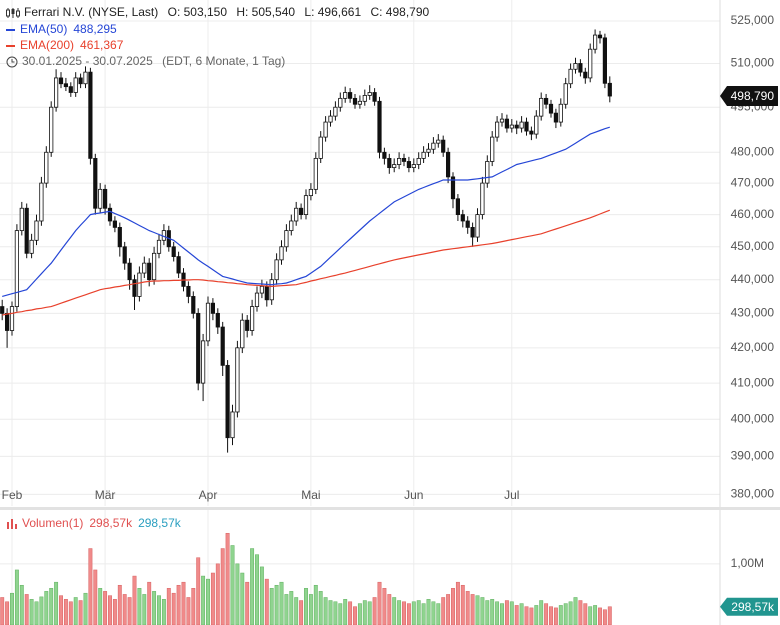 The height and width of the screenshot is (625, 780). Describe the element at coordinates (12, 62) in the screenshot. I see `clock-icon` at that location.